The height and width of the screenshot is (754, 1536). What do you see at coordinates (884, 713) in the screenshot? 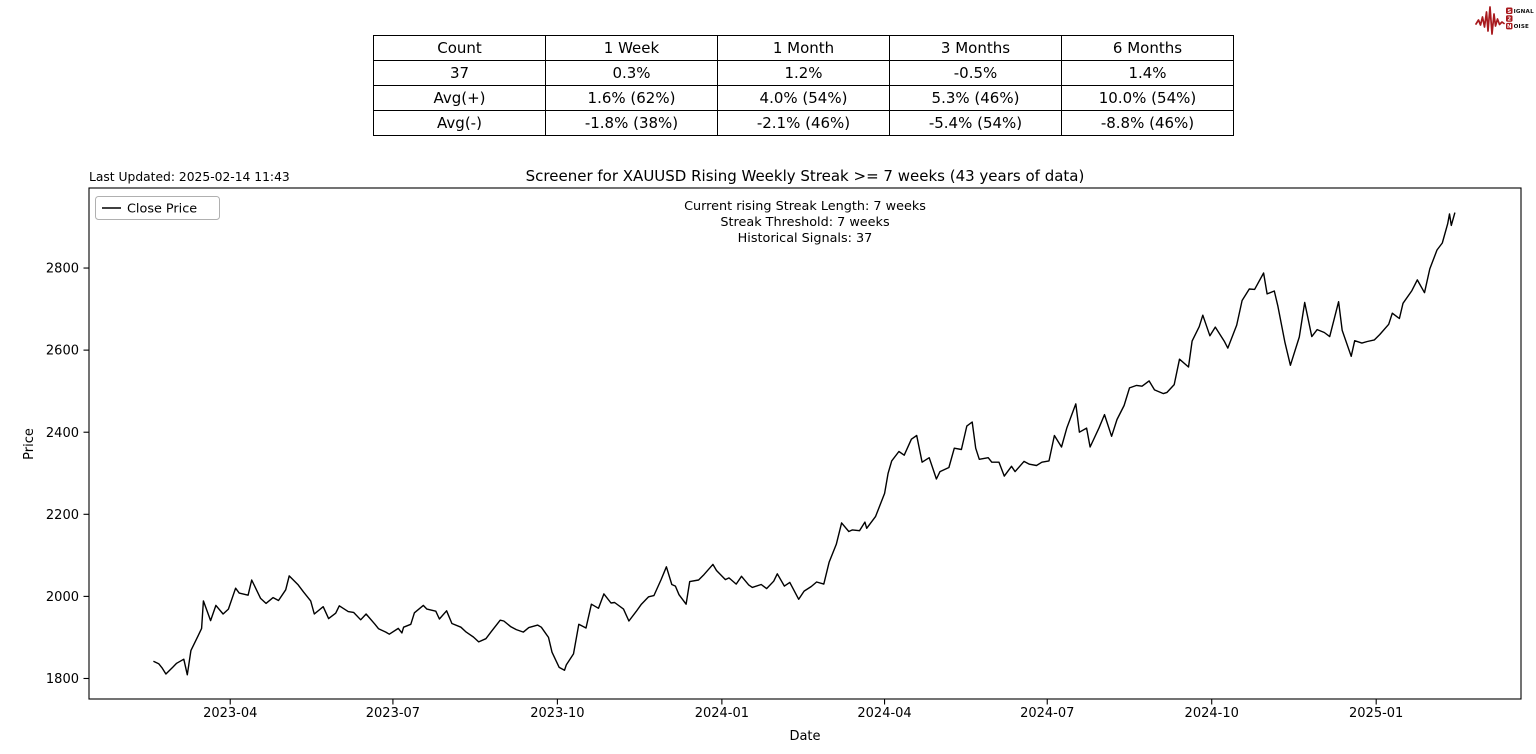
I see `x-tick-label: 2024-04` at bounding box center [884, 713].